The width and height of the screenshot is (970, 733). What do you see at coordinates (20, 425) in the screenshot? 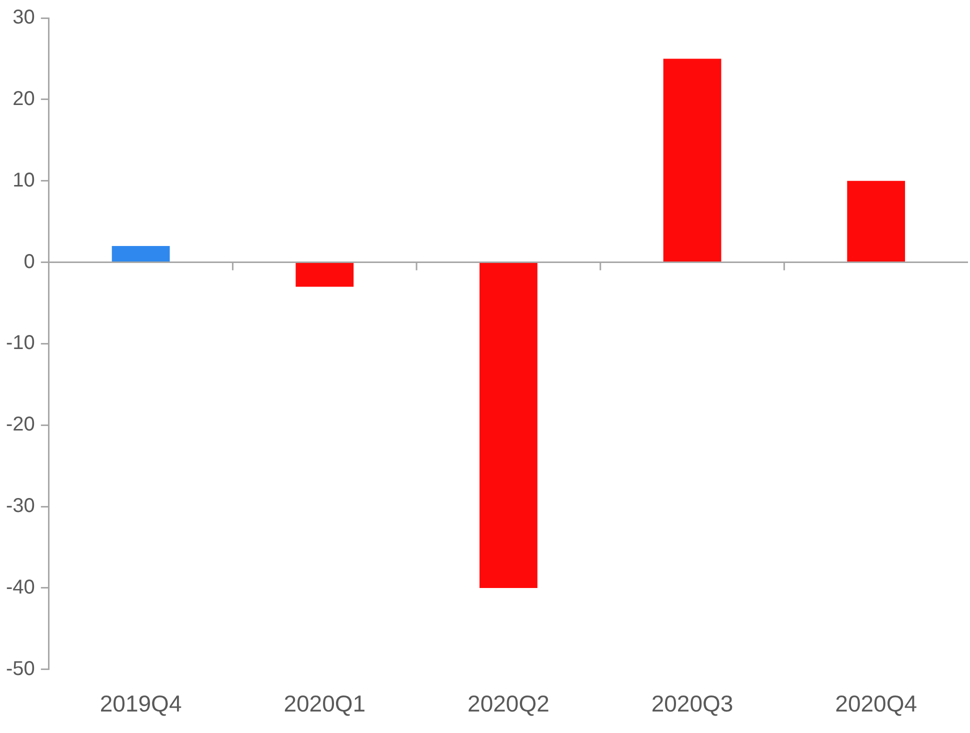
I see `y-tick-label: -20` at bounding box center [20, 425].